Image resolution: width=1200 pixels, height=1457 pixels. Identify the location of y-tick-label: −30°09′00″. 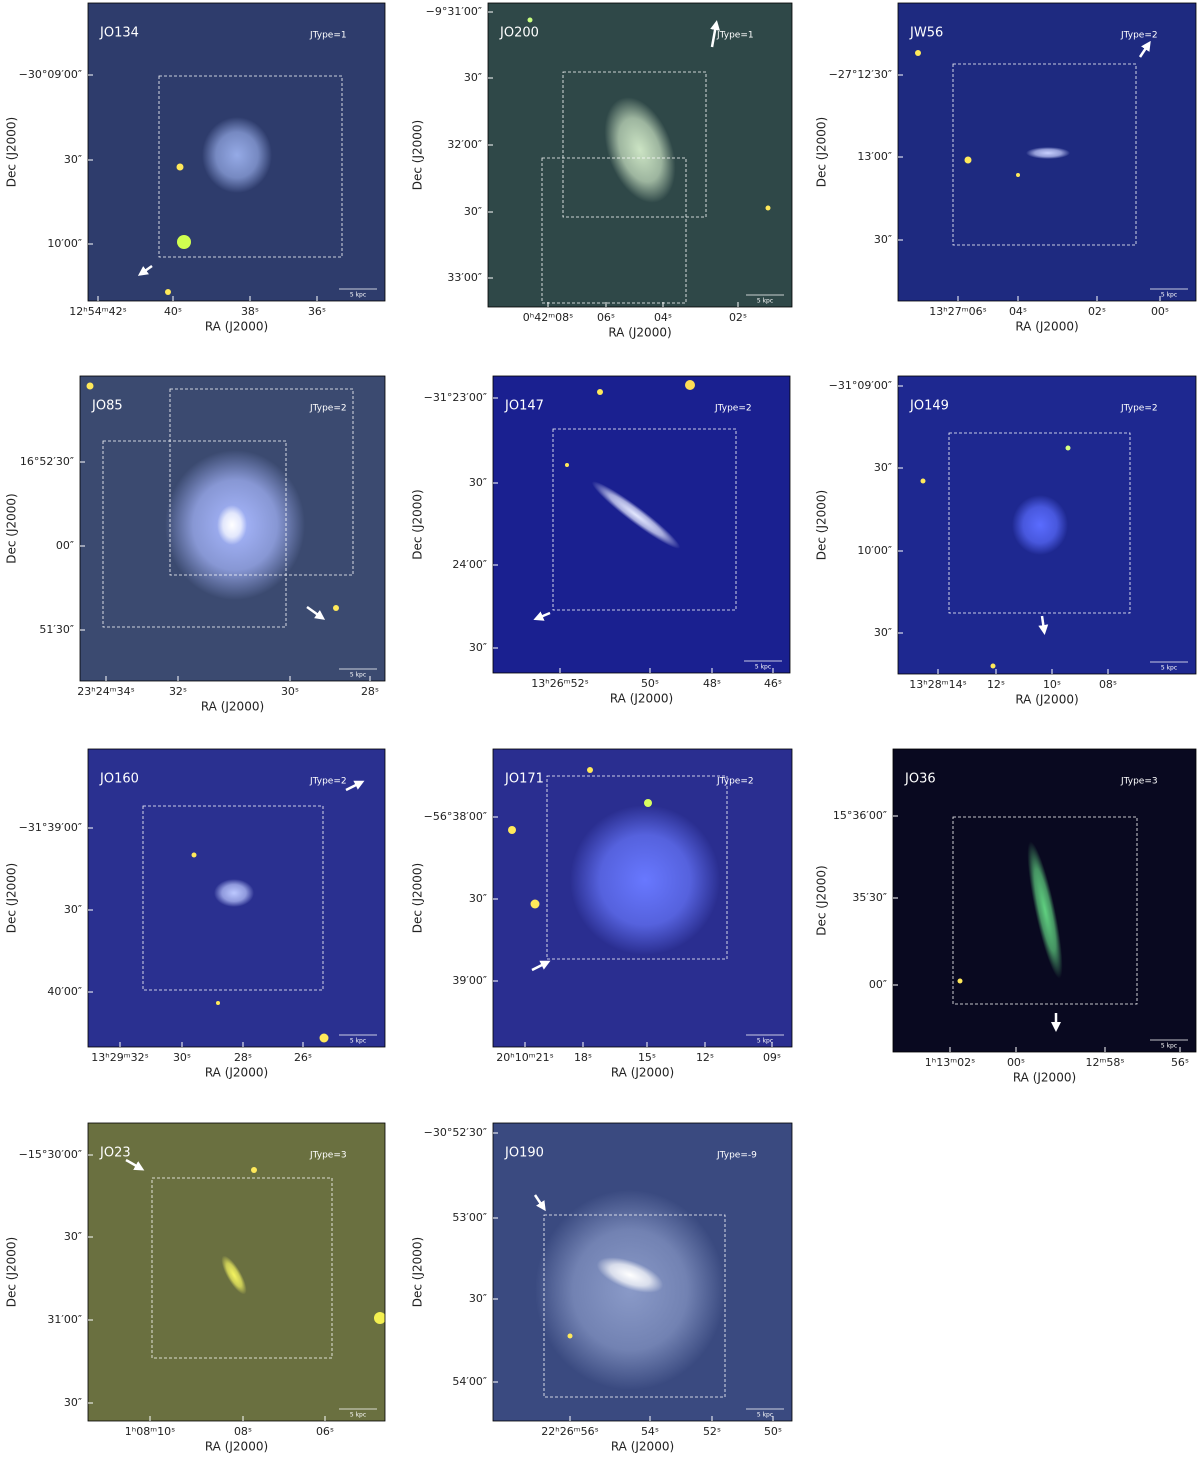
(50, 74).